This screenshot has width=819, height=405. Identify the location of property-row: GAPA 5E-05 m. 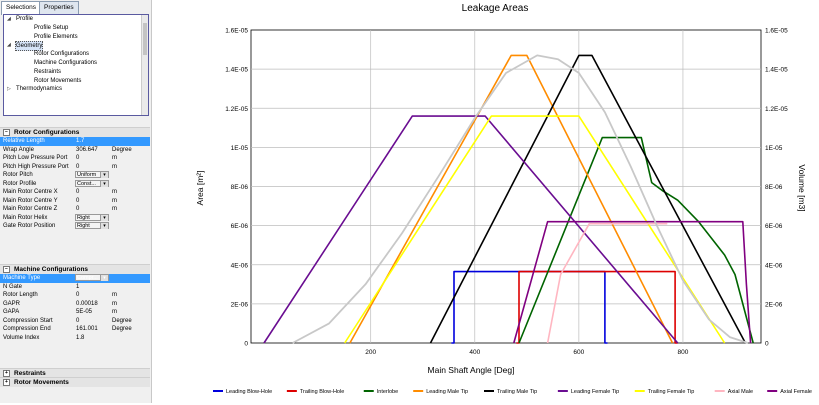
(75, 312).